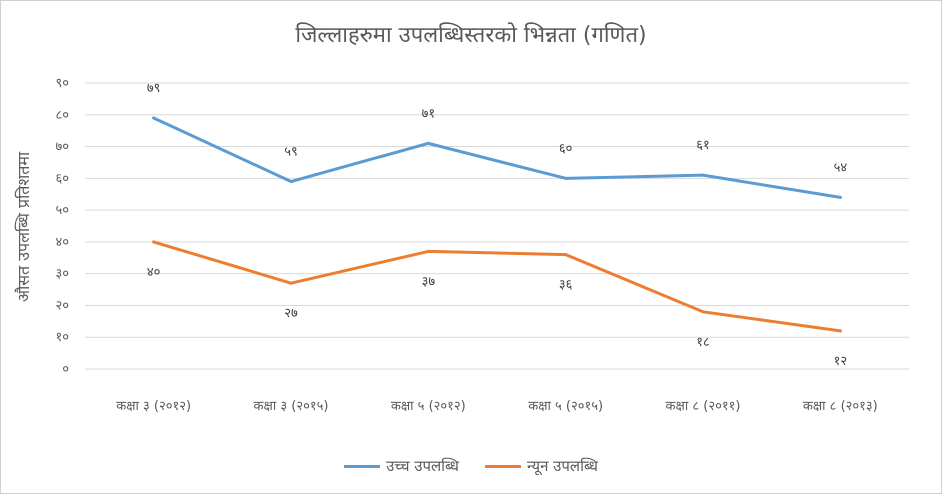 The image size is (942, 494). Describe the element at coordinates (703, 145) in the screenshot. I see `data-label: ६१` at that location.